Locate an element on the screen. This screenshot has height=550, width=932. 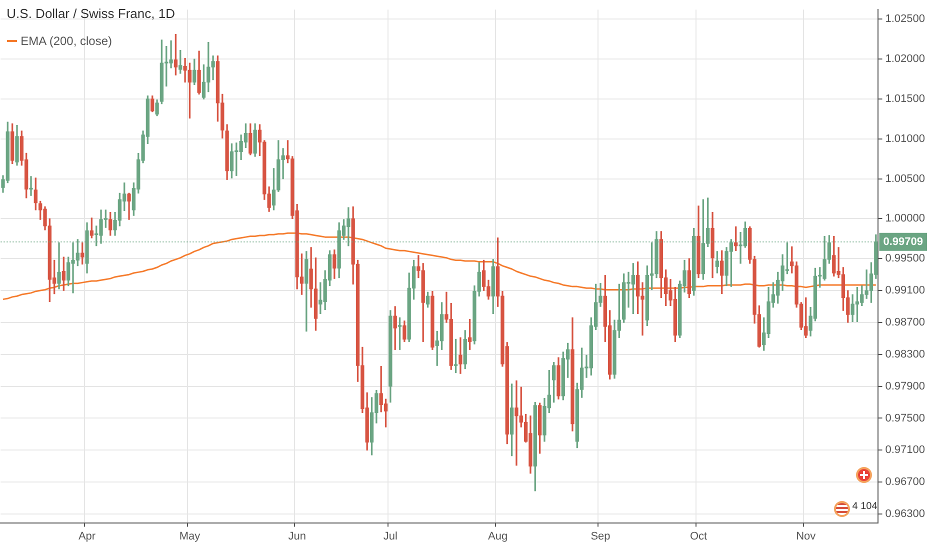
y-tick-label: 0.97900 is located at coordinates (905, 386).